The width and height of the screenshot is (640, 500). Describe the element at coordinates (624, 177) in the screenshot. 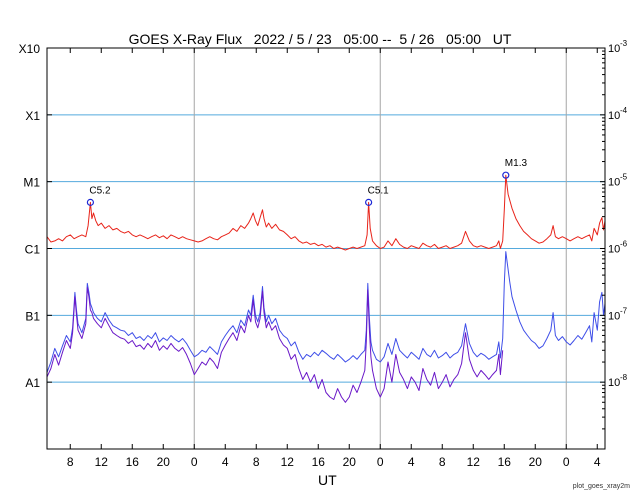

I see `flux-label-exponent: -5` at that location.